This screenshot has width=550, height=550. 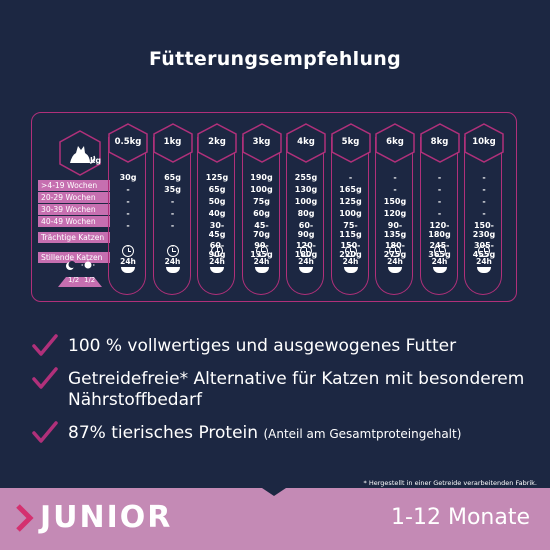 I want to click on weight-label: 0.5kg, so click(x=128, y=142).